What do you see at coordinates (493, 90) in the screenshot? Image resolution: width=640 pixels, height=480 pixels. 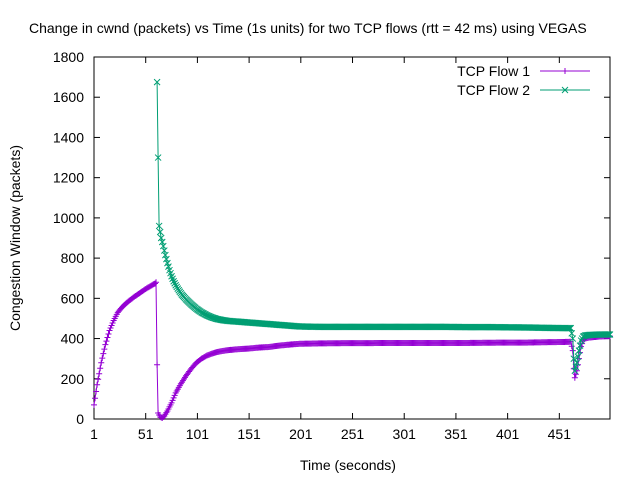 I see `legend-label: TCP Flow 2` at bounding box center [493, 90].